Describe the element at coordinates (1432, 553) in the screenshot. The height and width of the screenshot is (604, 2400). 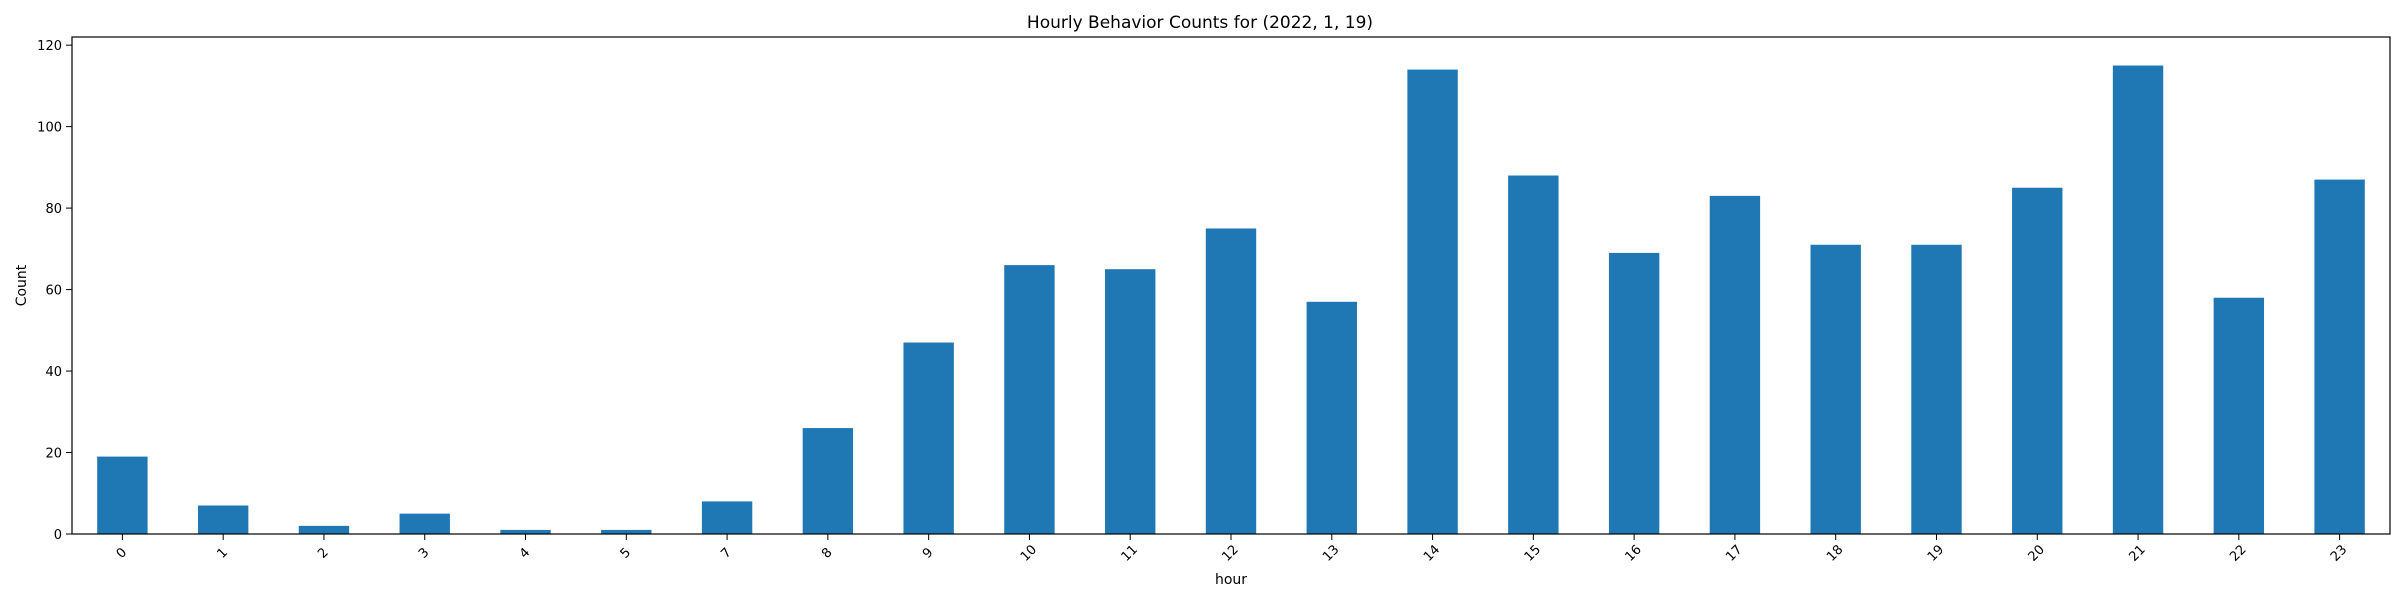
I see `x-tick-label: 14` at that location.